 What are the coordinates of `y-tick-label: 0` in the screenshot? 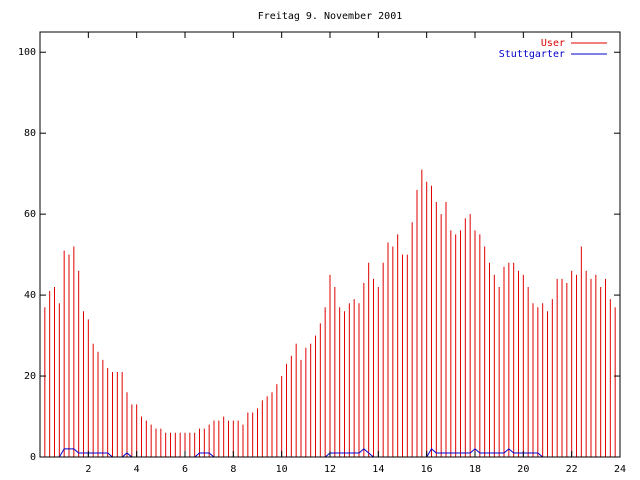 It's located at (33, 457).